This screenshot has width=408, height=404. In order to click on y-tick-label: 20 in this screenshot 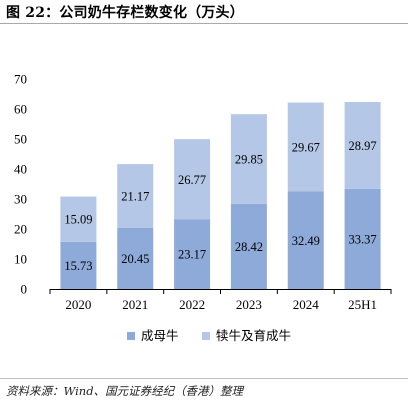, I will do `click(20, 229)`.